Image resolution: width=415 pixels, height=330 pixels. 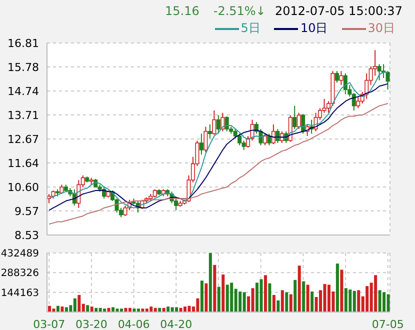 What do you see at coordinates (26, 235) in the screenshot?
I see `y-tick-label: 8.53` at bounding box center [26, 235].